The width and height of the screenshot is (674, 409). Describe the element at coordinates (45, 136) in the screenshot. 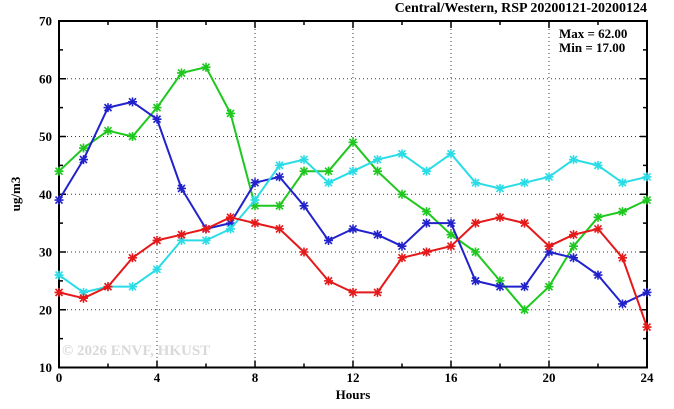

I see `y-tick-label-50: 50` at that location.